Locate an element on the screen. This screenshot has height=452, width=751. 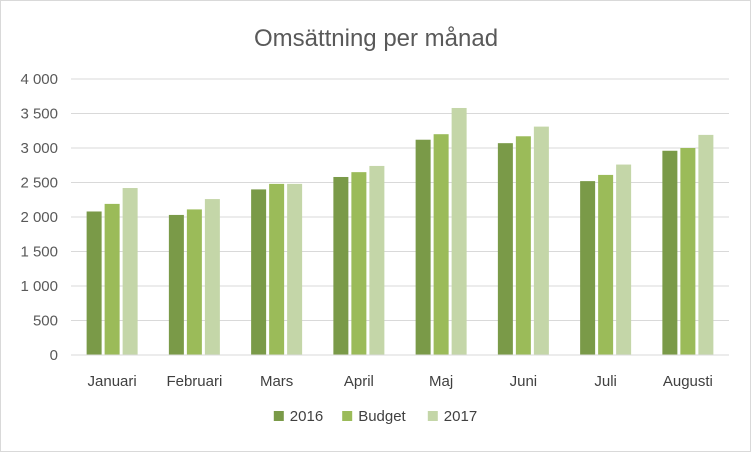
bar-2017-juni is located at coordinates (541, 240).